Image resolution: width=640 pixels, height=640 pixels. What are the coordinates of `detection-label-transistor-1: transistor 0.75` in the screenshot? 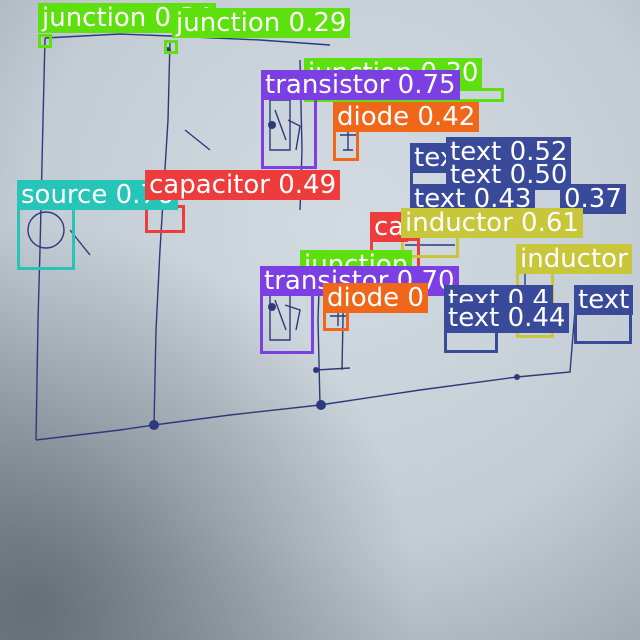 It's located at (360, 85).